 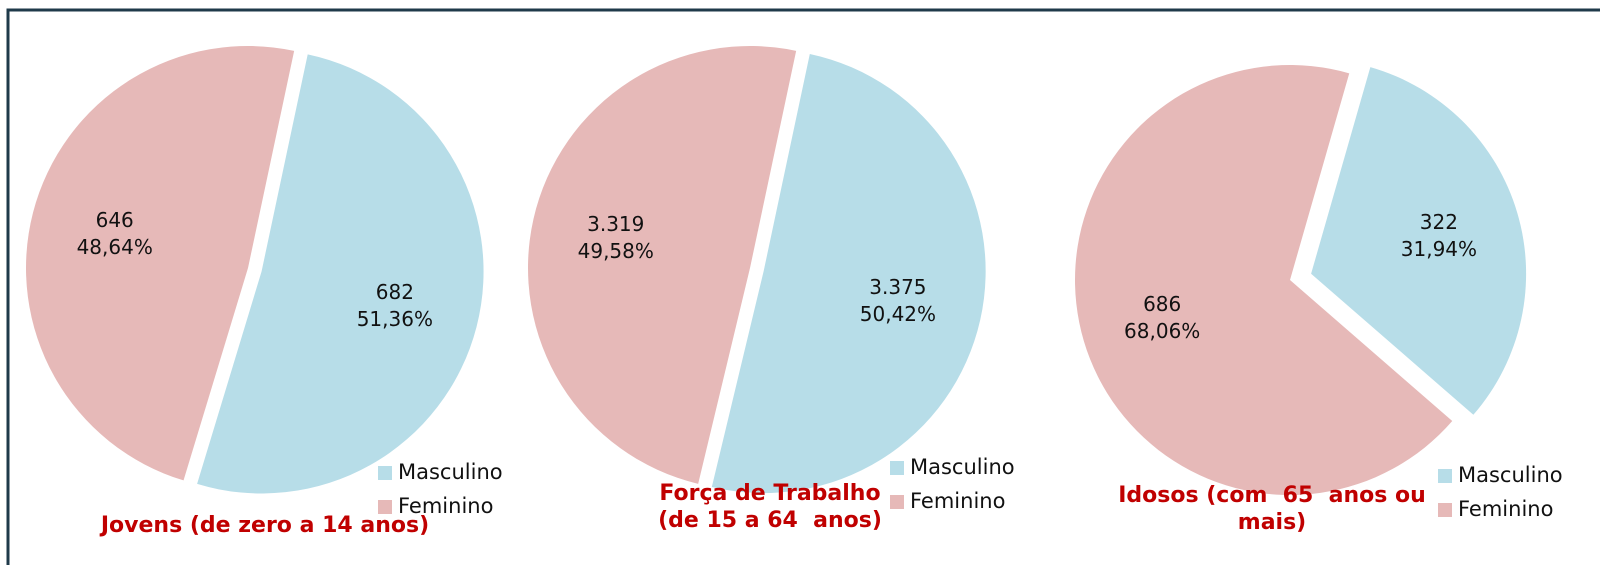 I want to click on chart-title: Idosos (com 65 anos ou mais), so click(x=1272, y=509).